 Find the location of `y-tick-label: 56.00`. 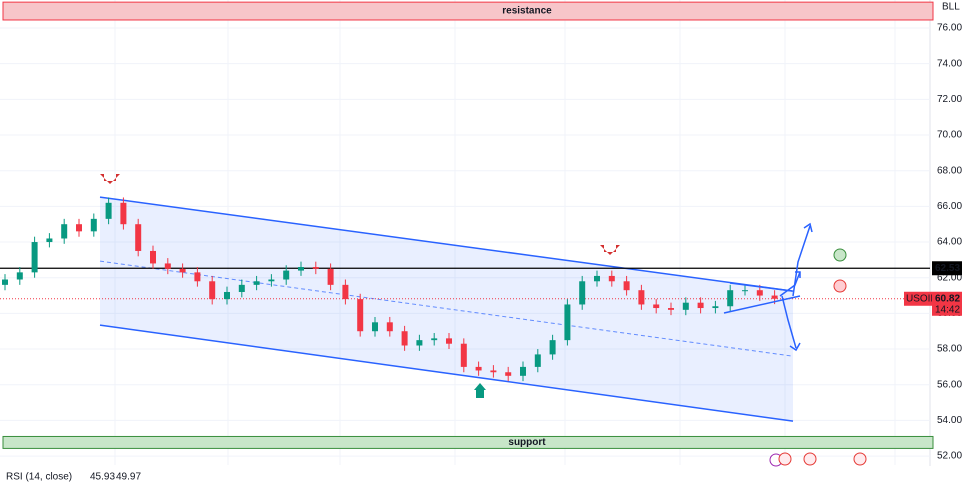

y-tick-label: 56.00 is located at coordinates (949, 384).